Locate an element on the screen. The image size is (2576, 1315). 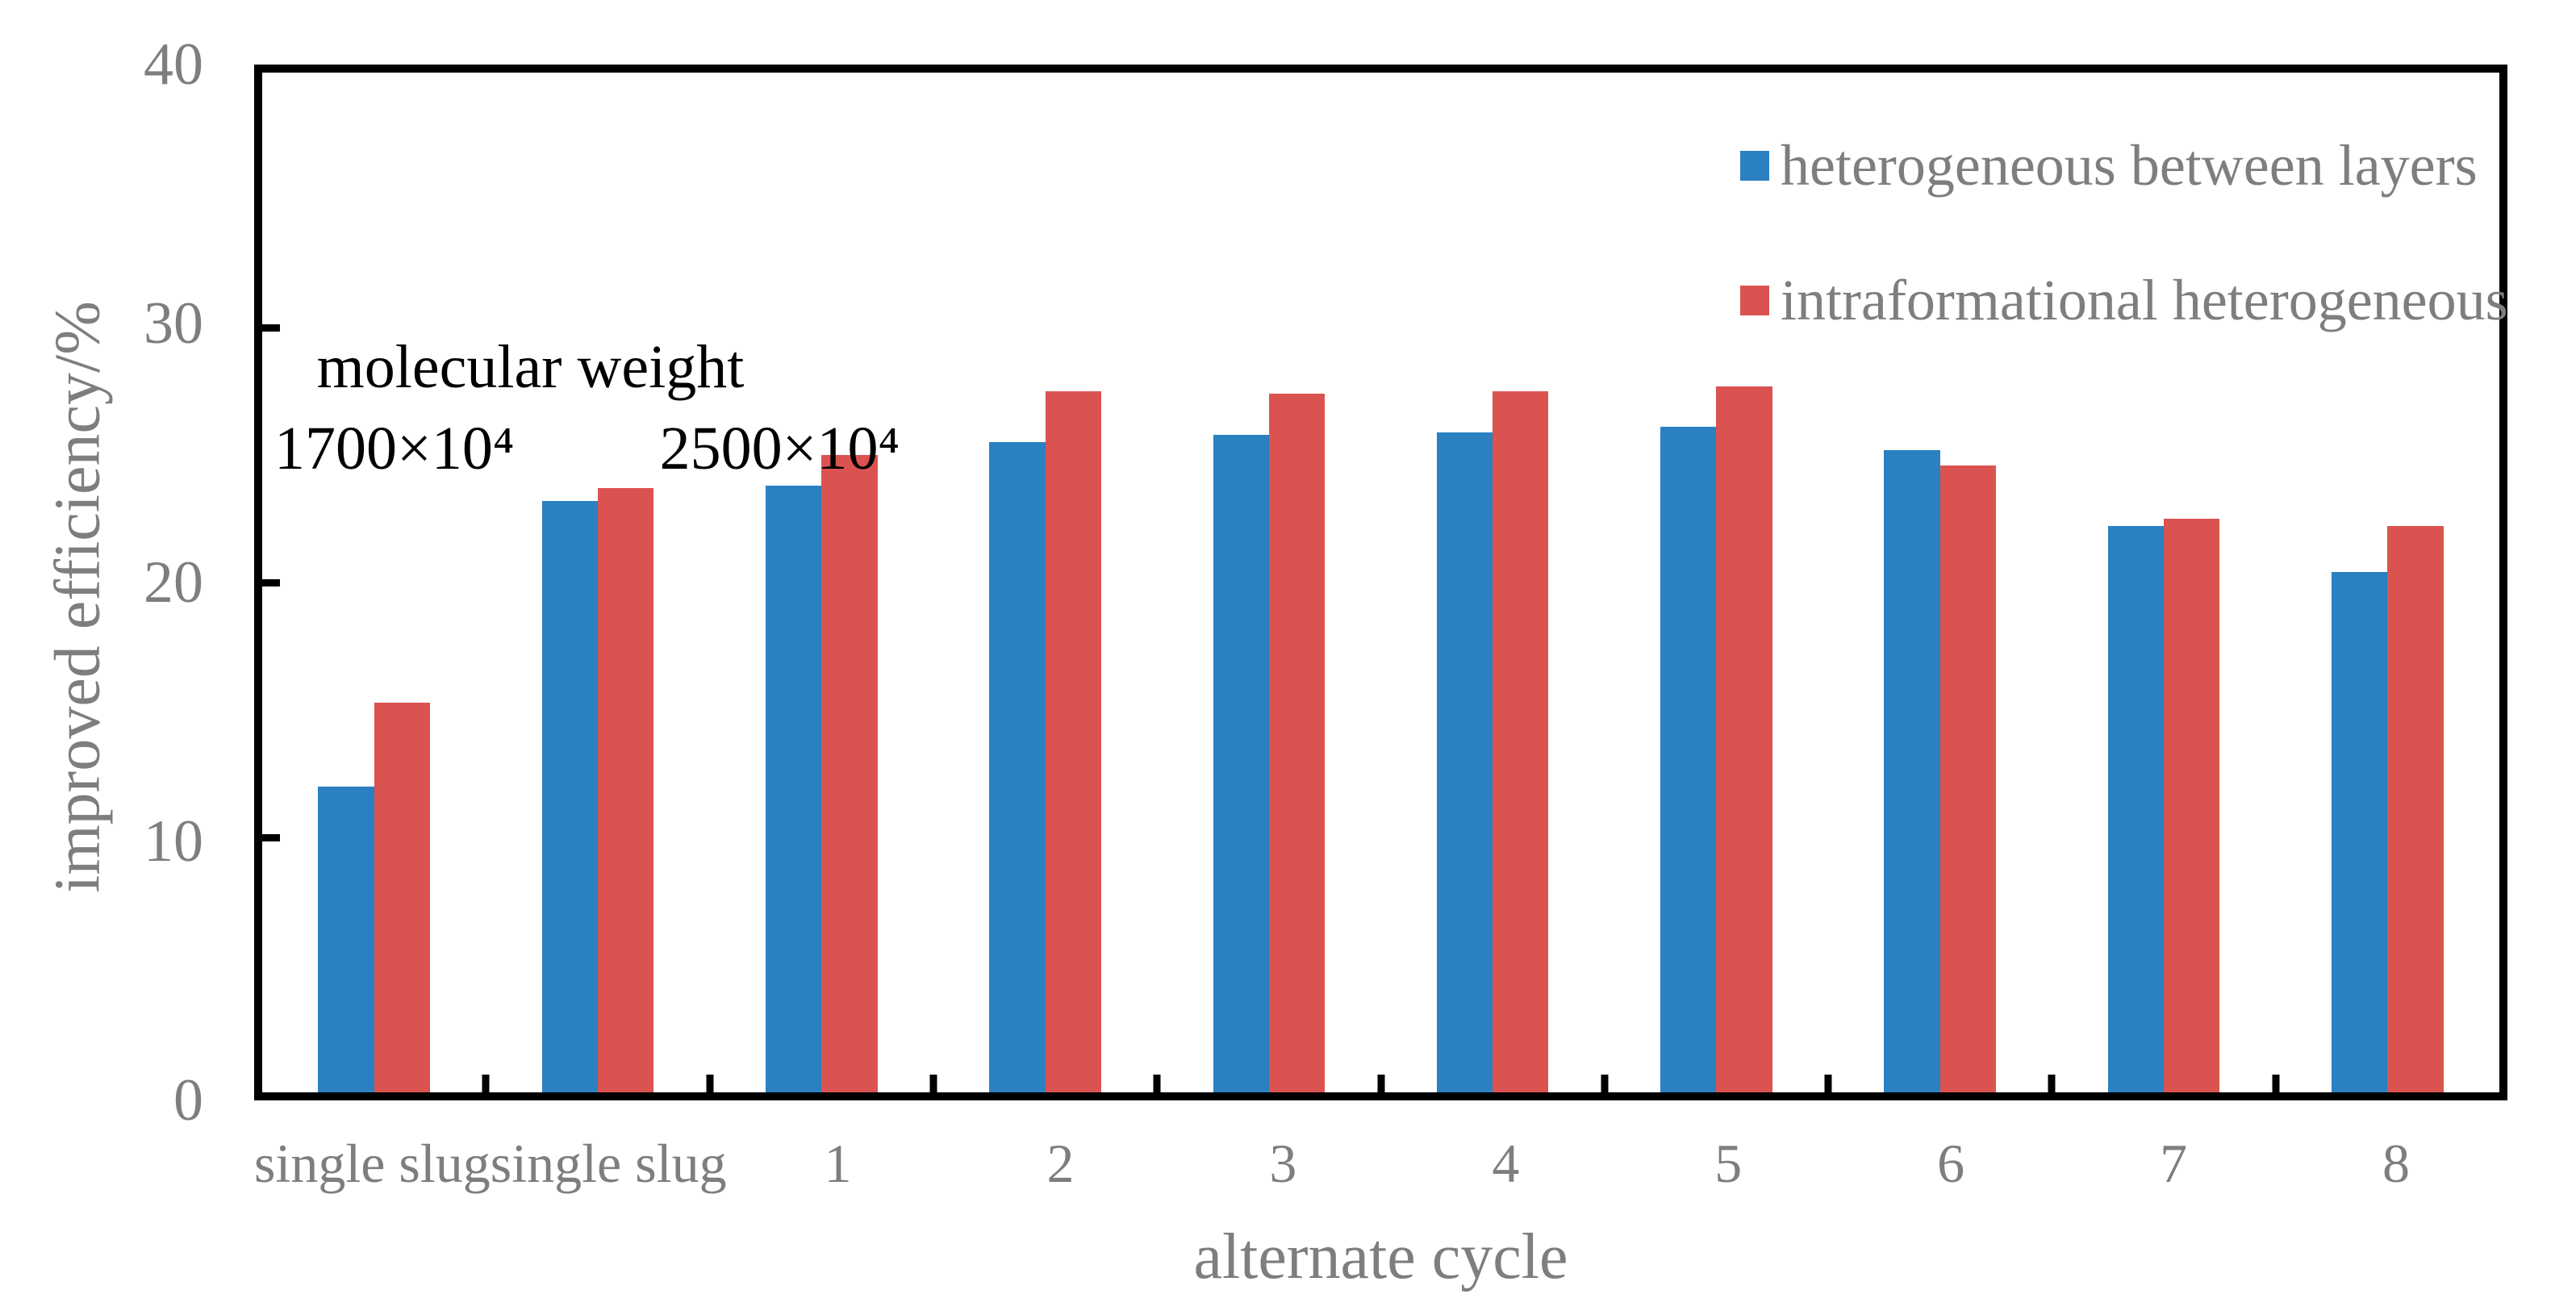
legend-item-intraformational-heterogeneous: intraformational heterogeneous is located at coordinates (2124, 300).